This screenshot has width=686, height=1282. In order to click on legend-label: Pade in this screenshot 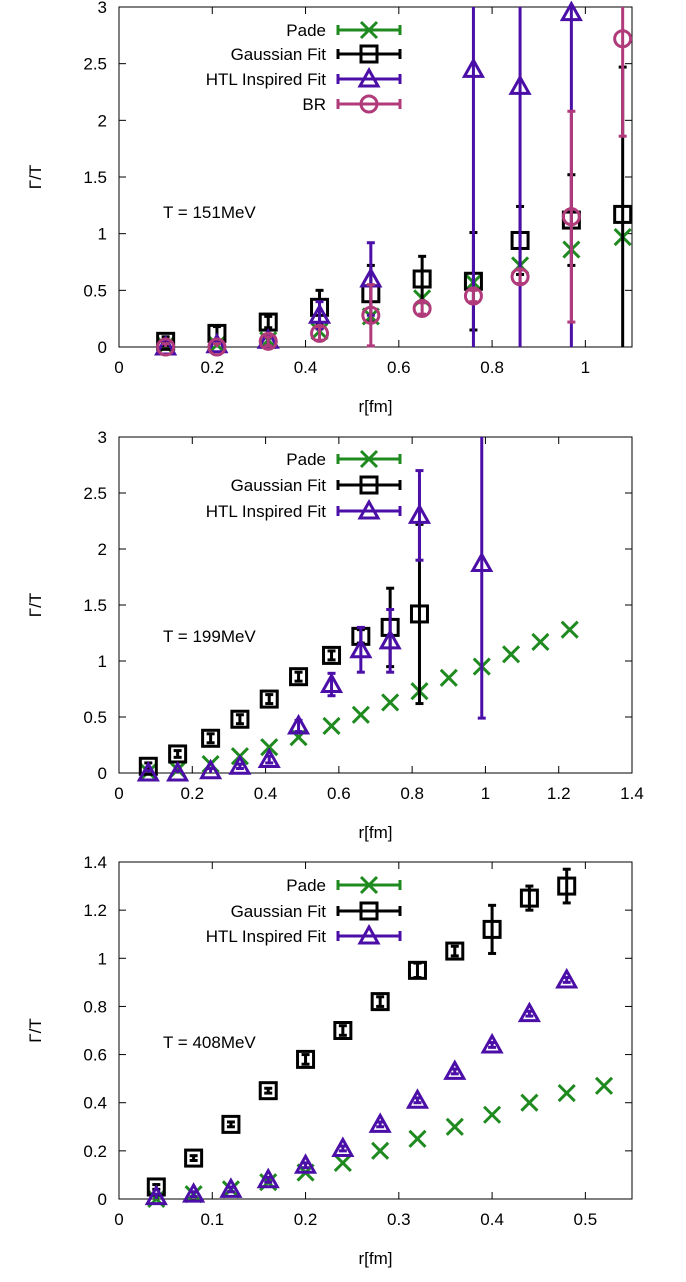, I will do `click(306, 885)`.